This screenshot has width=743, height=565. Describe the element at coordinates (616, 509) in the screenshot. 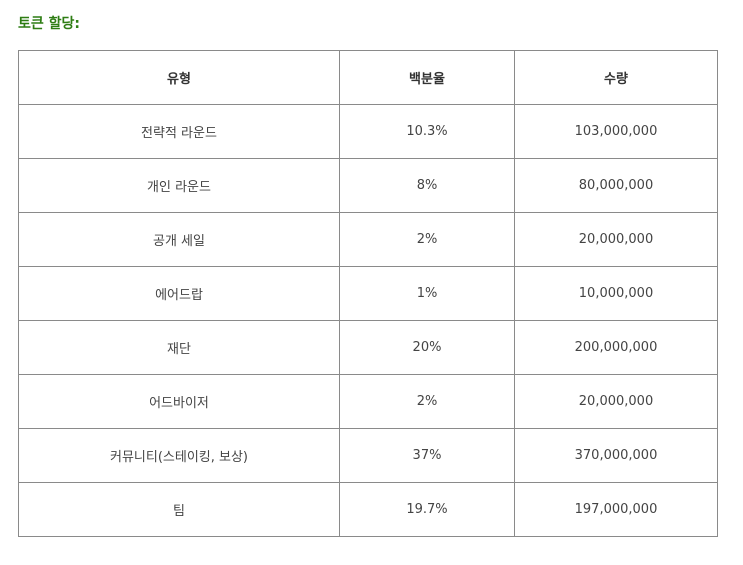

I see `cell-amount: 197,000,000` at that location.